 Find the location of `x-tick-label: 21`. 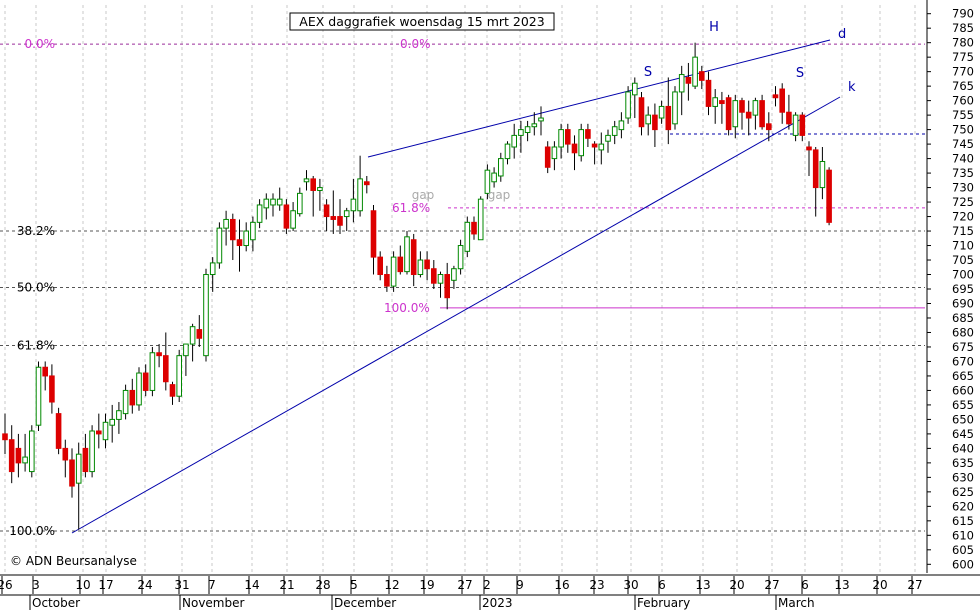

x-tick-label: 21 is located at coordinates (286, 585).